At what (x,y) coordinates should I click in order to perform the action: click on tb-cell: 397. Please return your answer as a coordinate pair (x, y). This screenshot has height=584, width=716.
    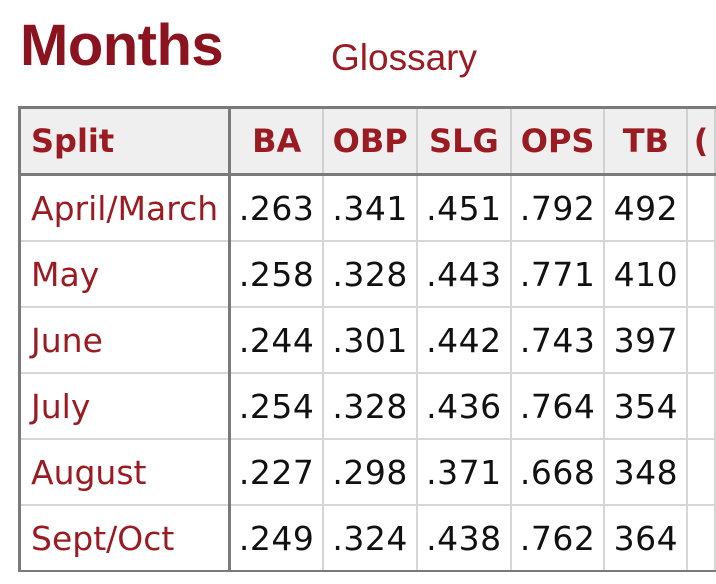
    Looking at the image, I should click on (646, 340).